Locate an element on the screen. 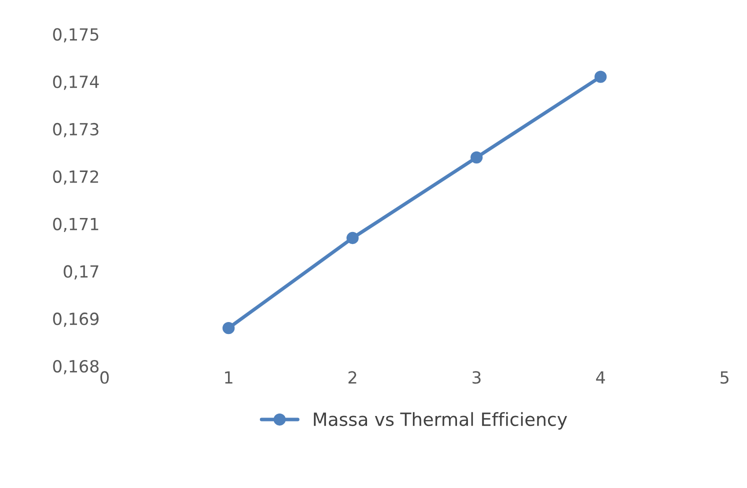  y-tick-label: 0,168 is located at coordinates (76, 367).